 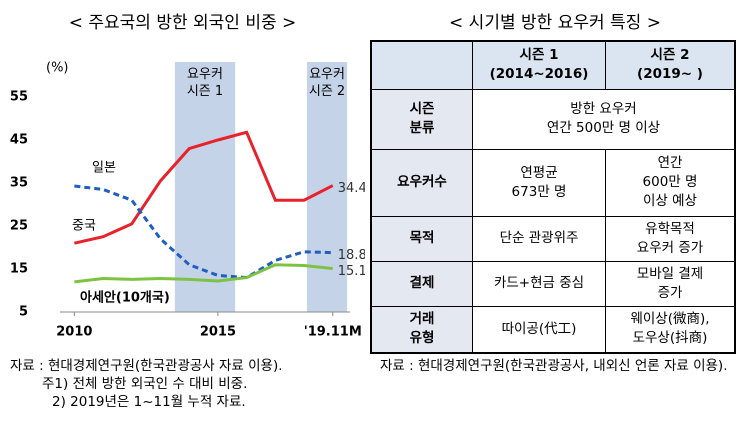 I want to click on y-tick-label: 45, so click(x=19, y=140).